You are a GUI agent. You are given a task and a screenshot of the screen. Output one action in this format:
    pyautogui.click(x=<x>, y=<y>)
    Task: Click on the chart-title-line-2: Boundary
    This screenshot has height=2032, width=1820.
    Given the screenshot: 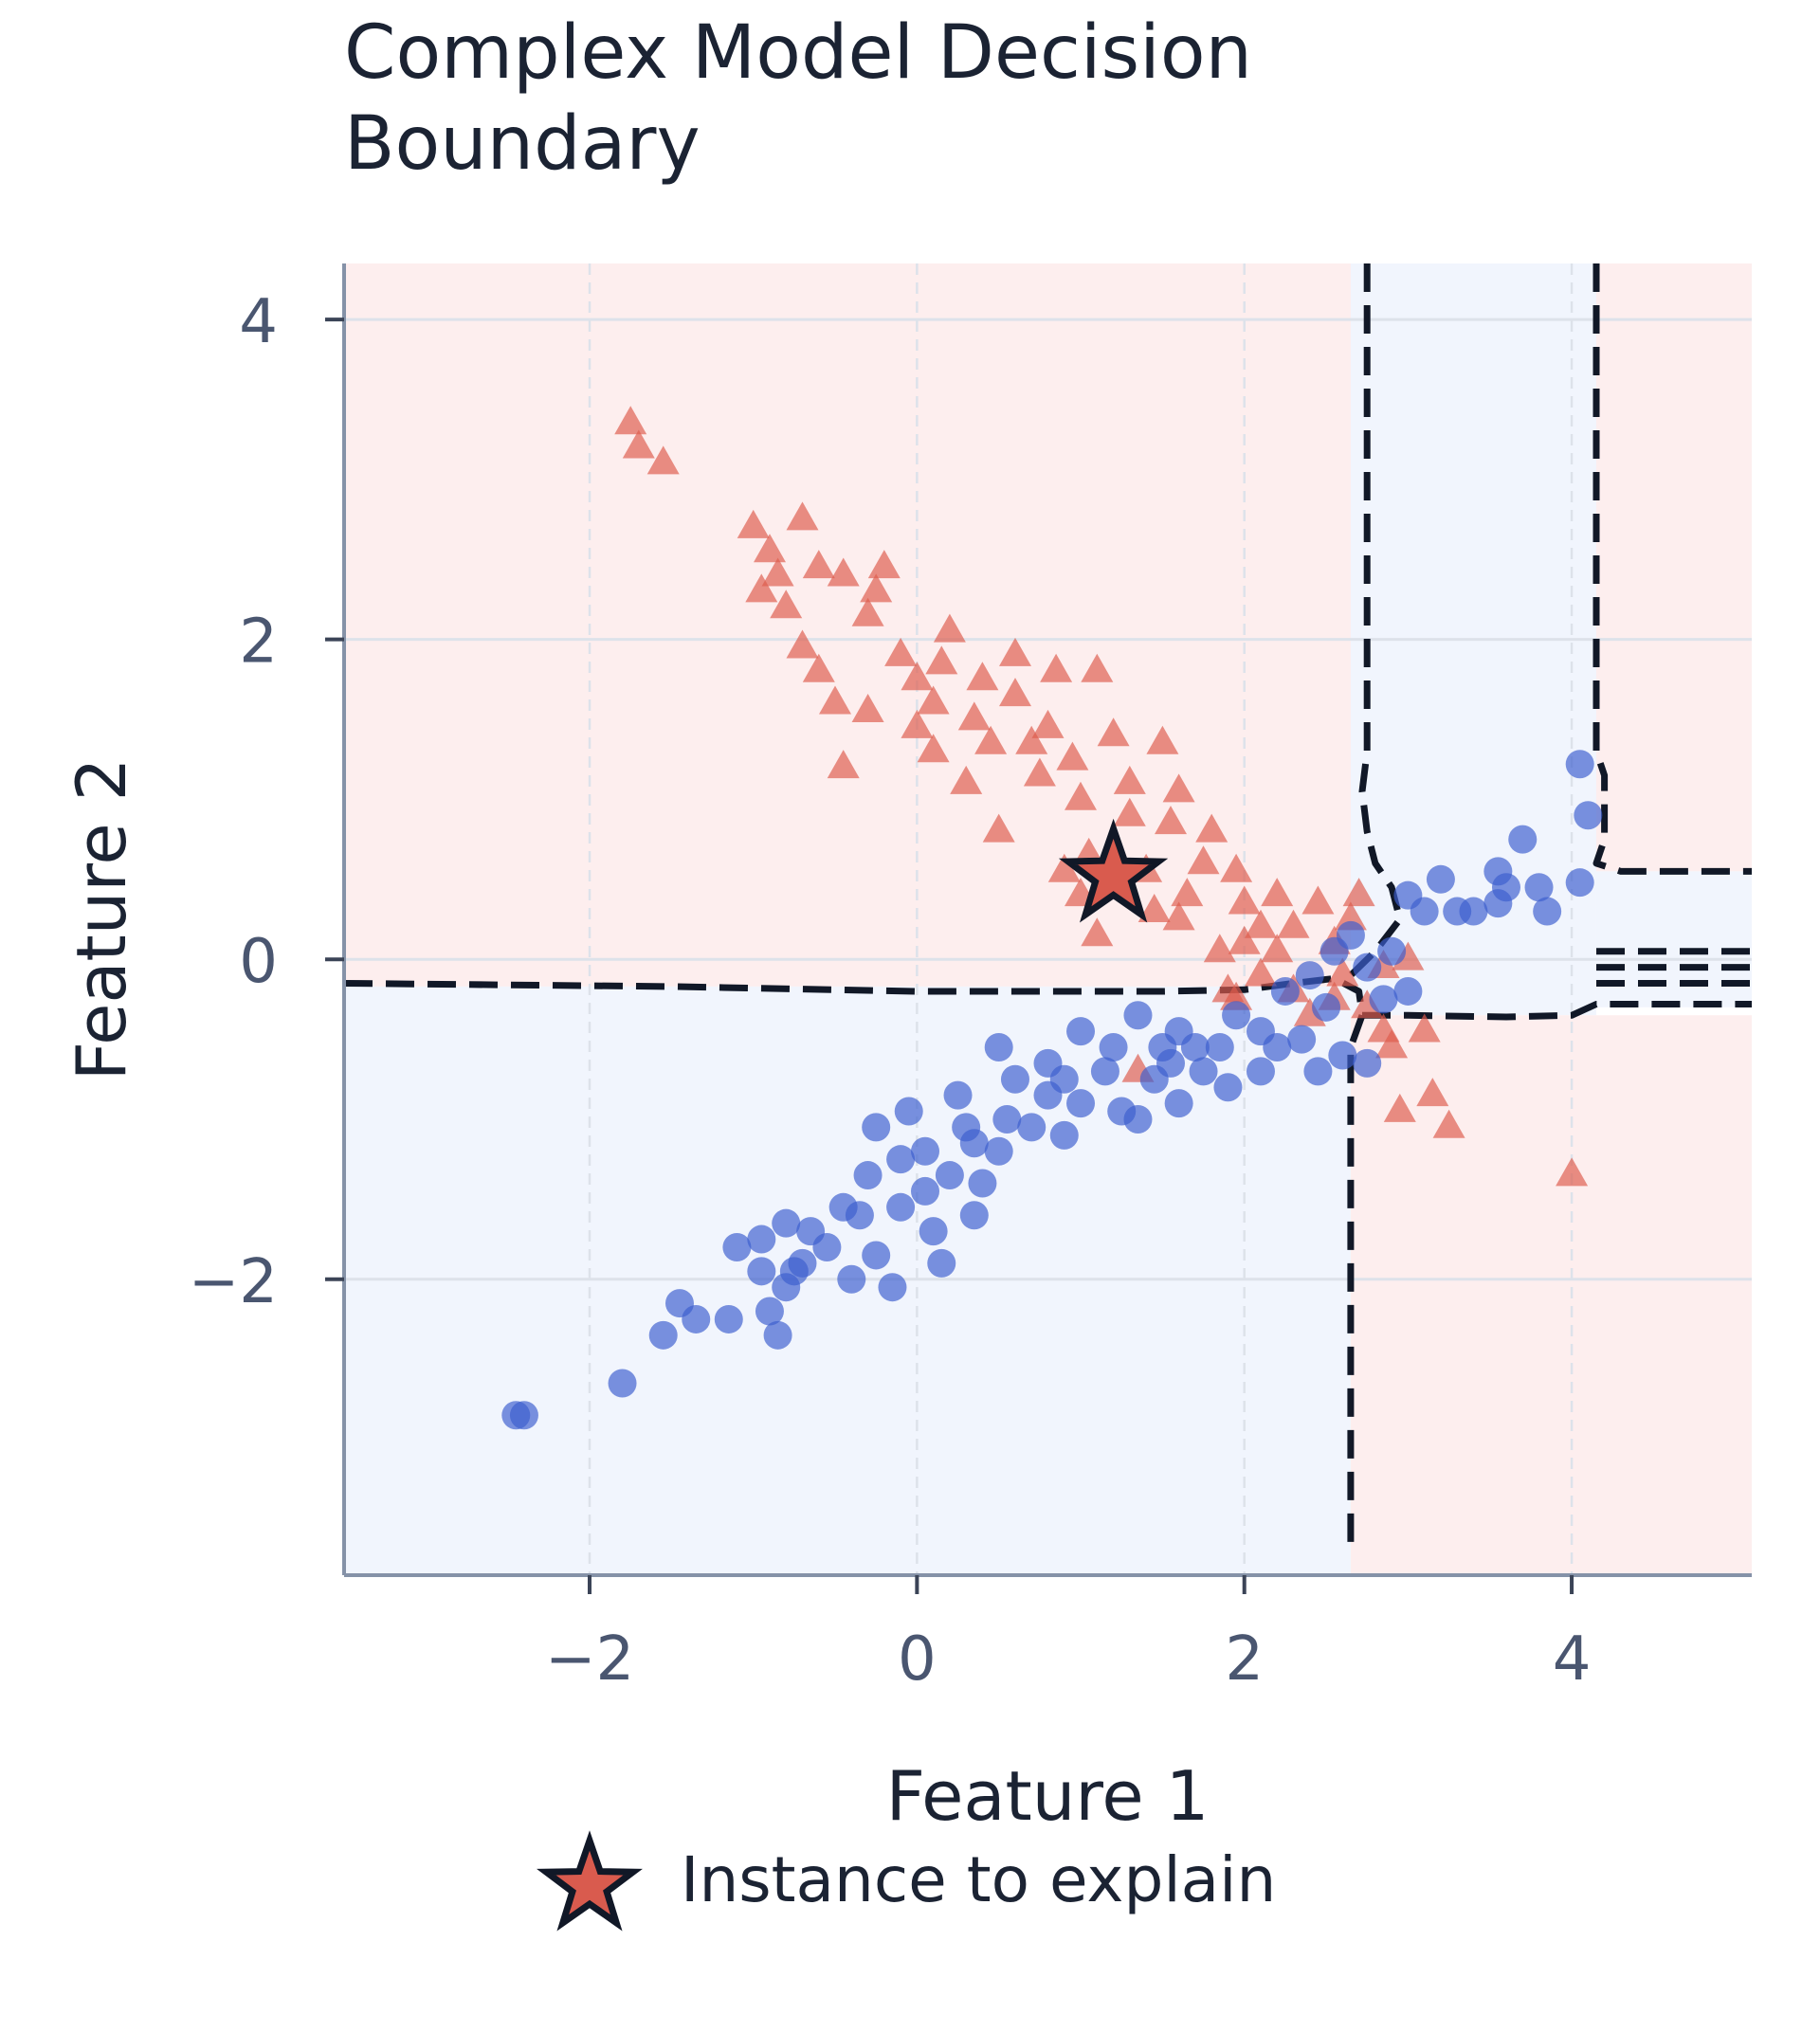 What is the action you would take?
    pyautogui.click(x=522, y=144)
    